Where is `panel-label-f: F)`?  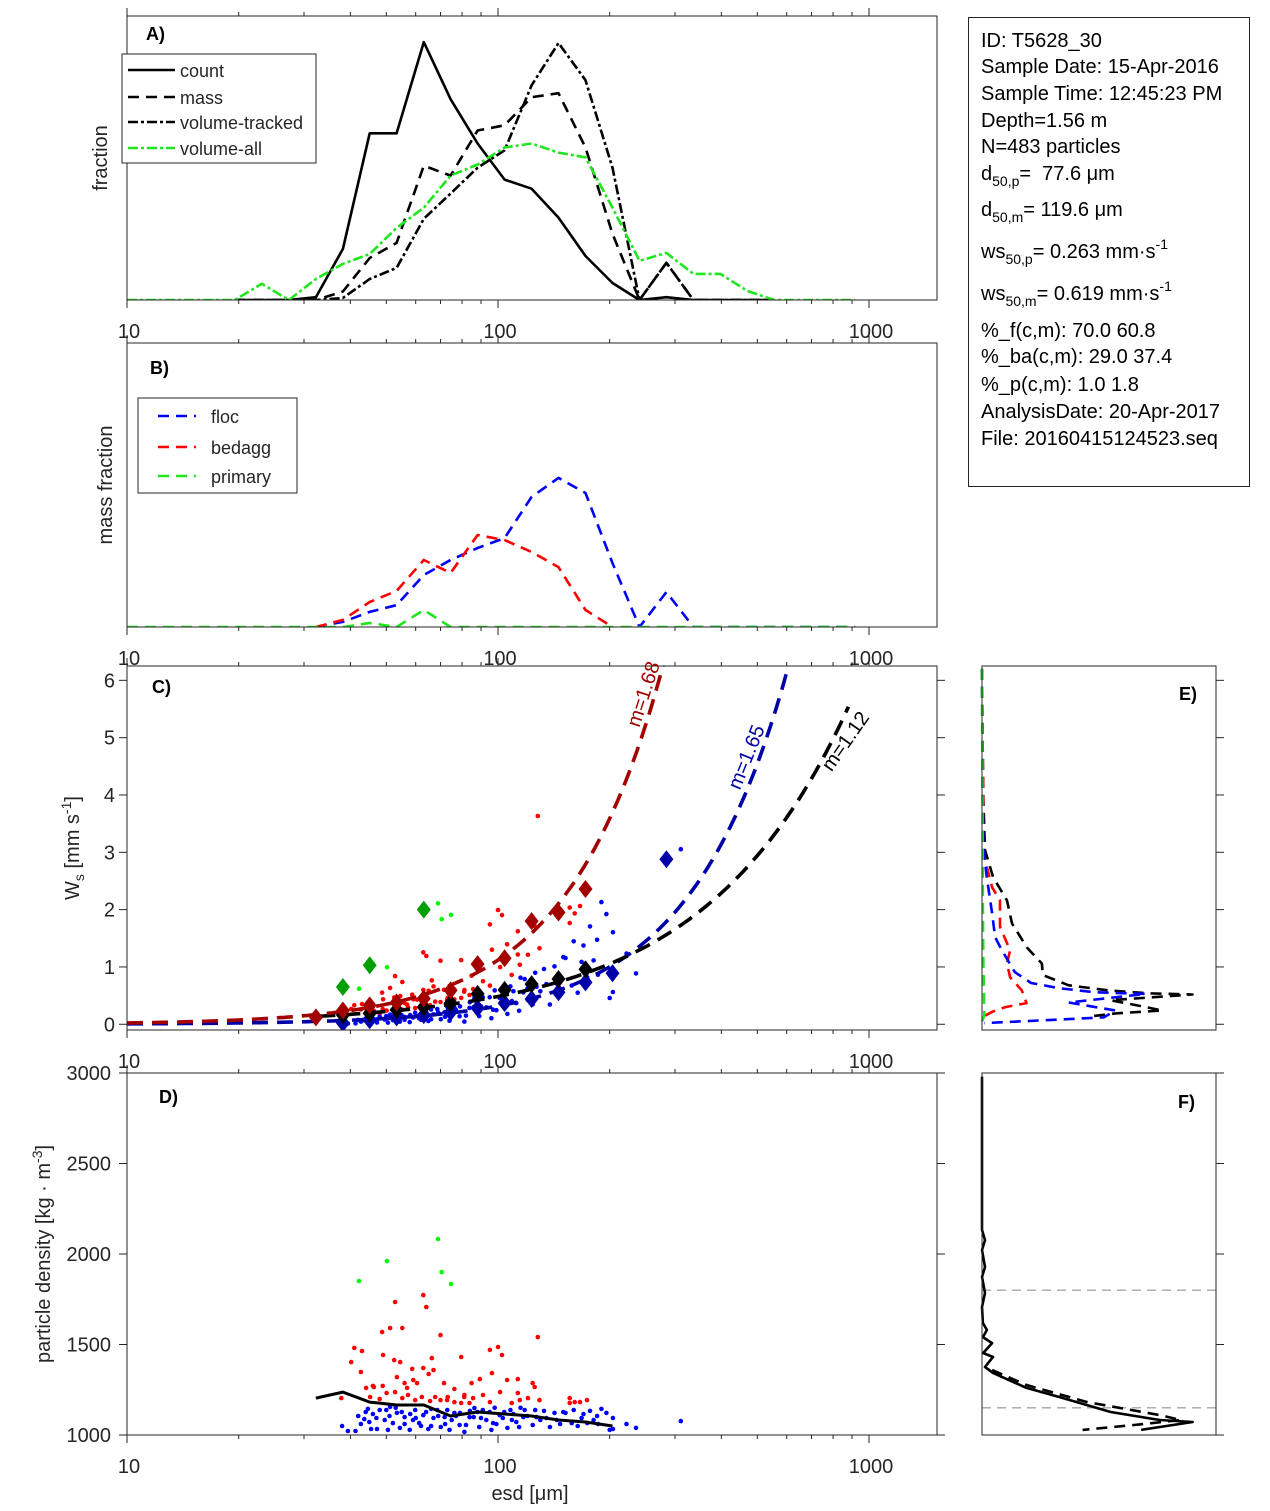 panel-label-f: F) is located at coordinates (1186, 1102).